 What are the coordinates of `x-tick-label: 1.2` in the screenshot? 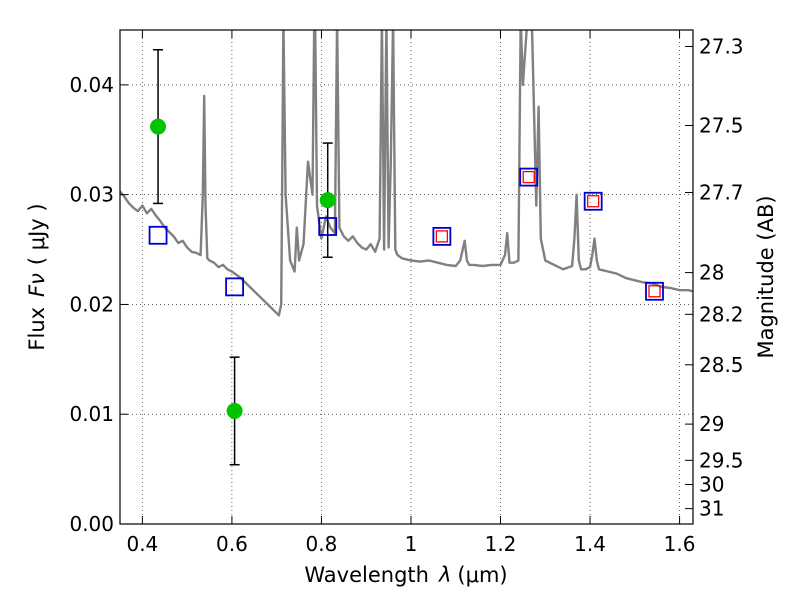 It's located at (501, 544).